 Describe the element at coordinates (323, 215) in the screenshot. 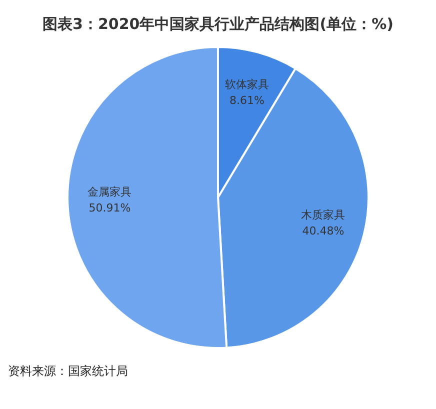

I see `slice-label: 木质家具` at that location.